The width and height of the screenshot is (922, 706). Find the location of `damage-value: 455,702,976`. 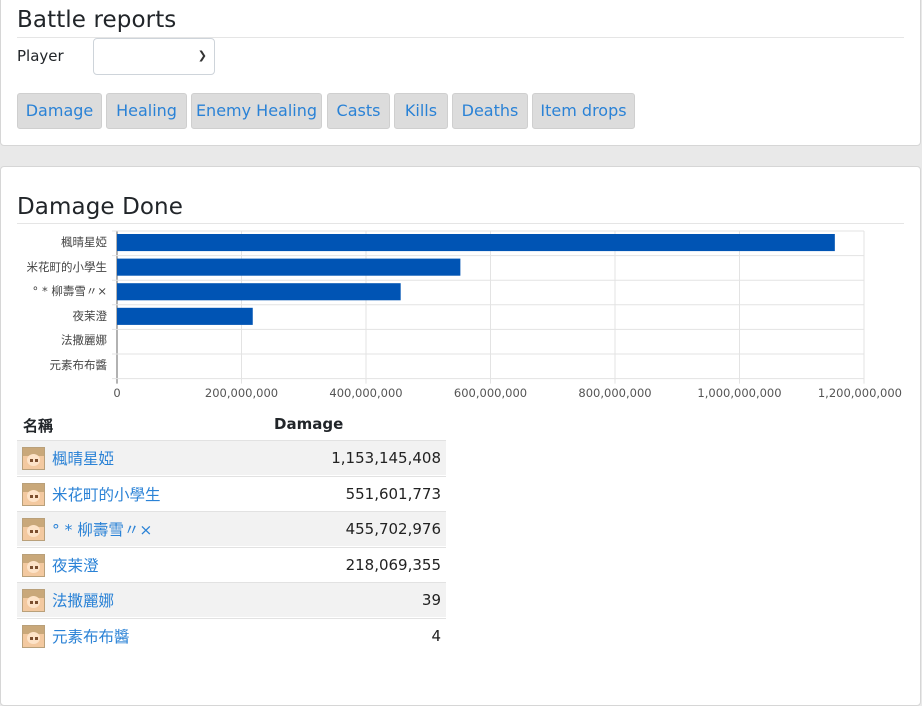

damage-value: 455,702,976 is located at coordinates (393, 529).